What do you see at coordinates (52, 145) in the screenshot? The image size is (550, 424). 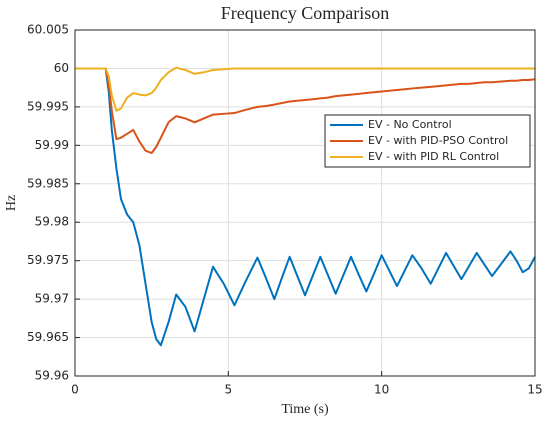 I see `y-tick-label: 59.99` at bounding box center [52, 145].